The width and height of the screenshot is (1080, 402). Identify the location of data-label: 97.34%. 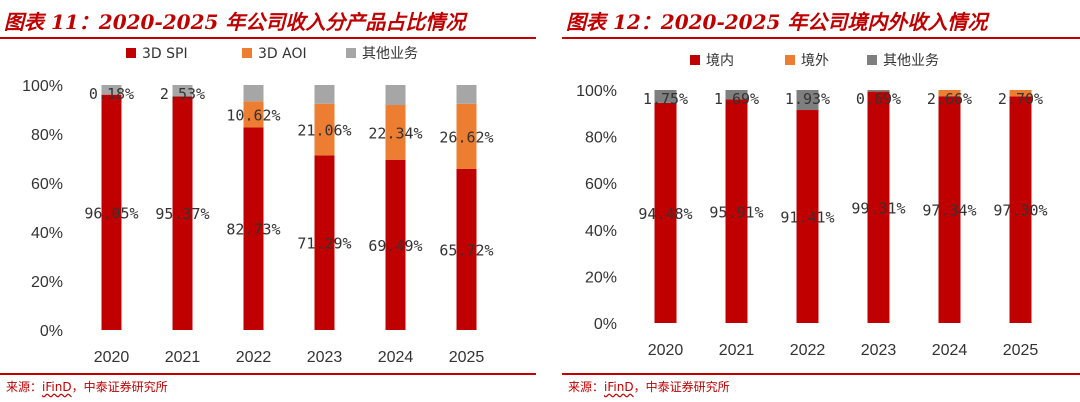
(949, 211).